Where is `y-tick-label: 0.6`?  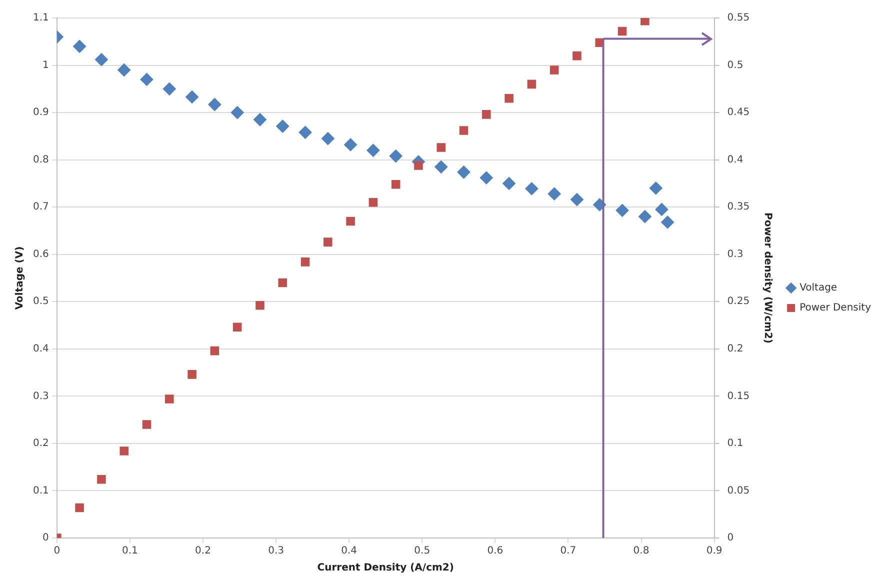
y-tick-label: 0.6 is located at coordinates (40, 254).